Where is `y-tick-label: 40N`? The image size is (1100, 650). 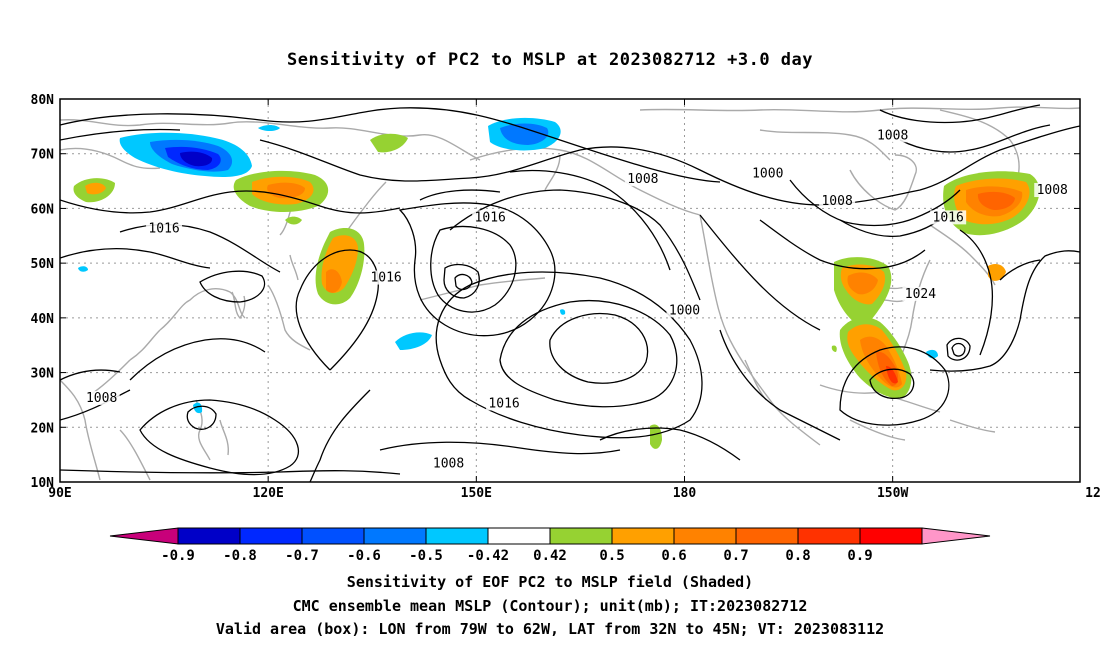
y-tick-label: 40N is located at coordinates (43, 319).